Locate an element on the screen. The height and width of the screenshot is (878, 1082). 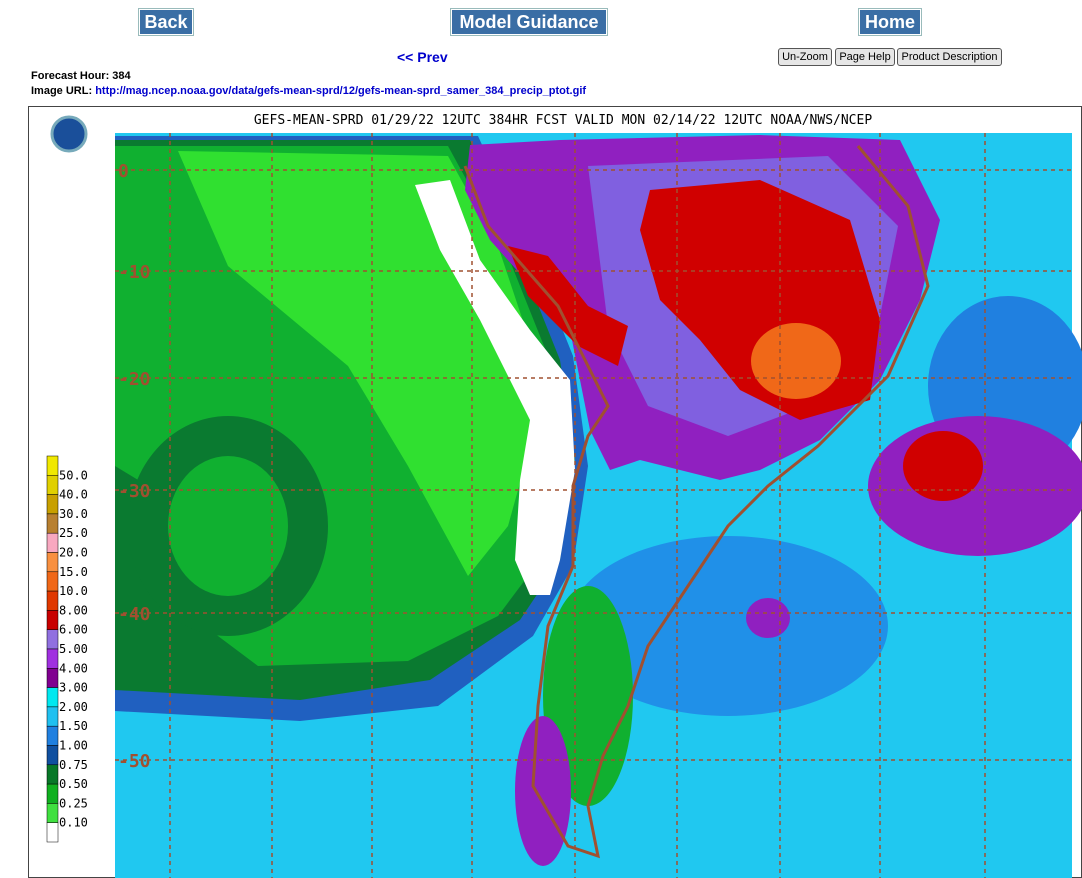
legend-label: 1.00 is located at coordinates (73, 746).